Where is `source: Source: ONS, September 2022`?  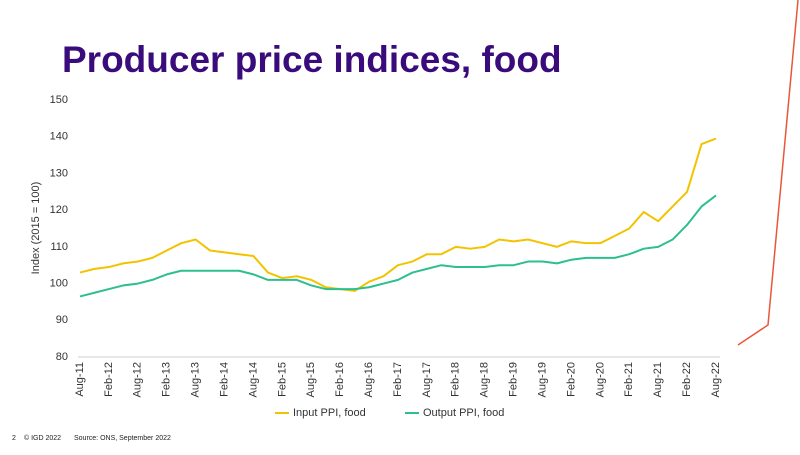
source: Source: ONS, September 2022 is located at coordinates (122, 438).